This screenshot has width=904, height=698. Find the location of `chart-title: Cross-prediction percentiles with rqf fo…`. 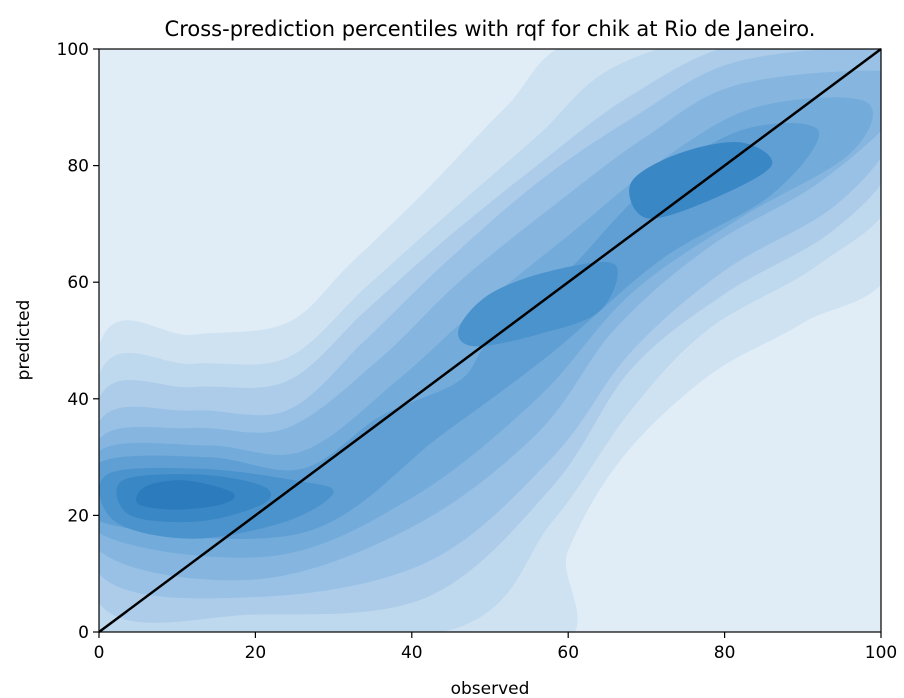

chart-title: Cross-prediction percentiles with rqf fo… is located at coordinates (490, 29).